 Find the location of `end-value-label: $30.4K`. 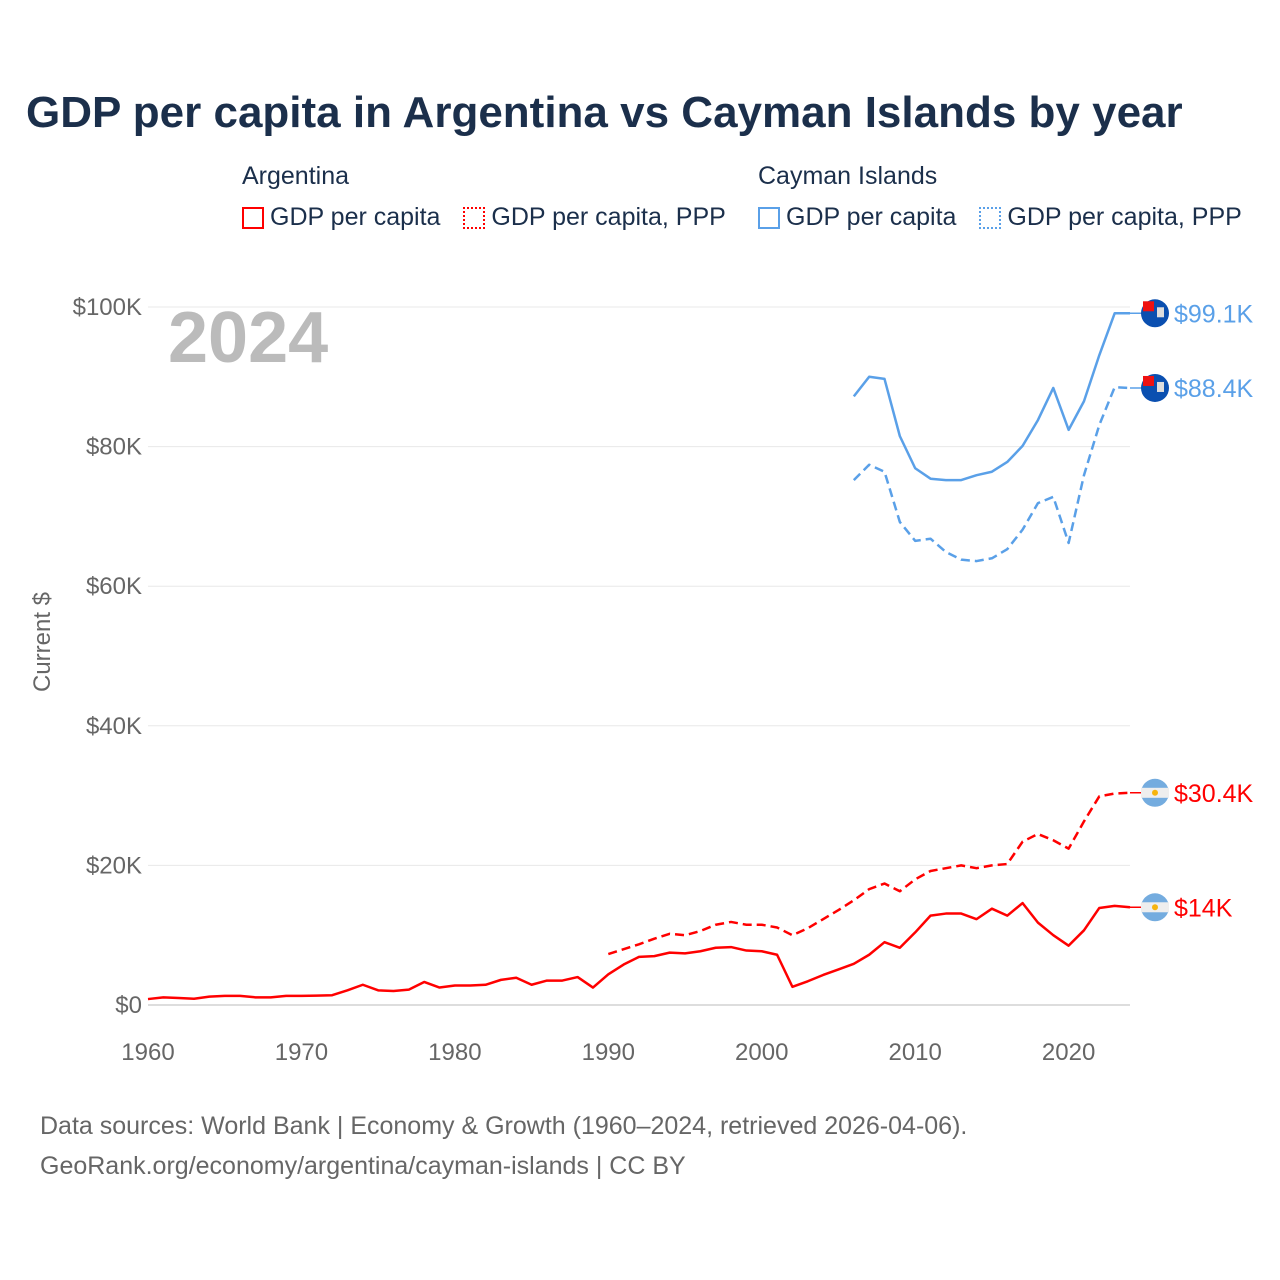

end-value-label: $30.4K is located at coordinates (1214, 794).